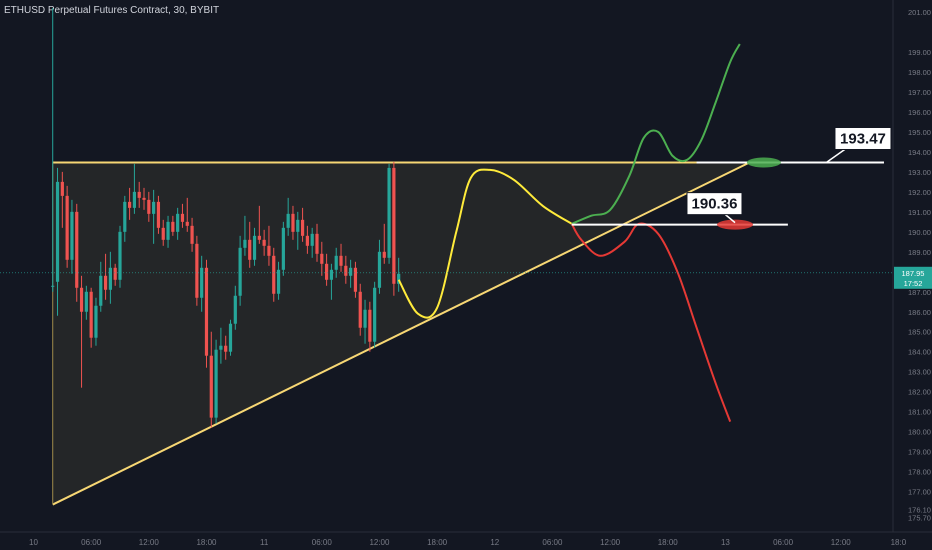 This screenshot has height=550, width=932. What do you see at coordinates (919, 232) in the screenshot?
I see `price-tick-label: 190.00` at bounding box center [919, 232].